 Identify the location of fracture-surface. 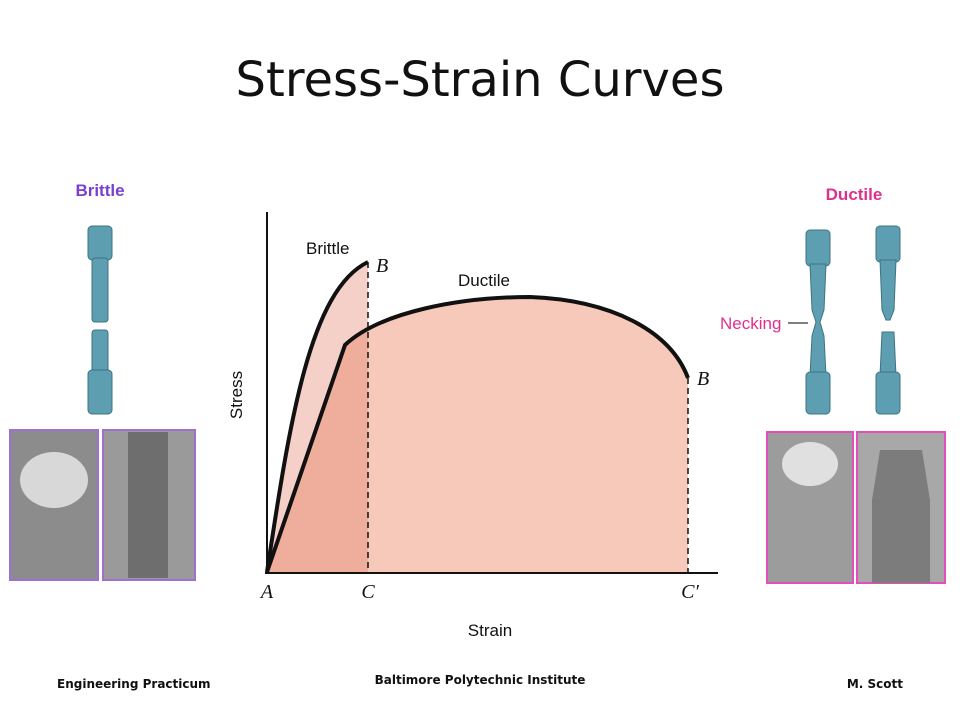
(54, 480).